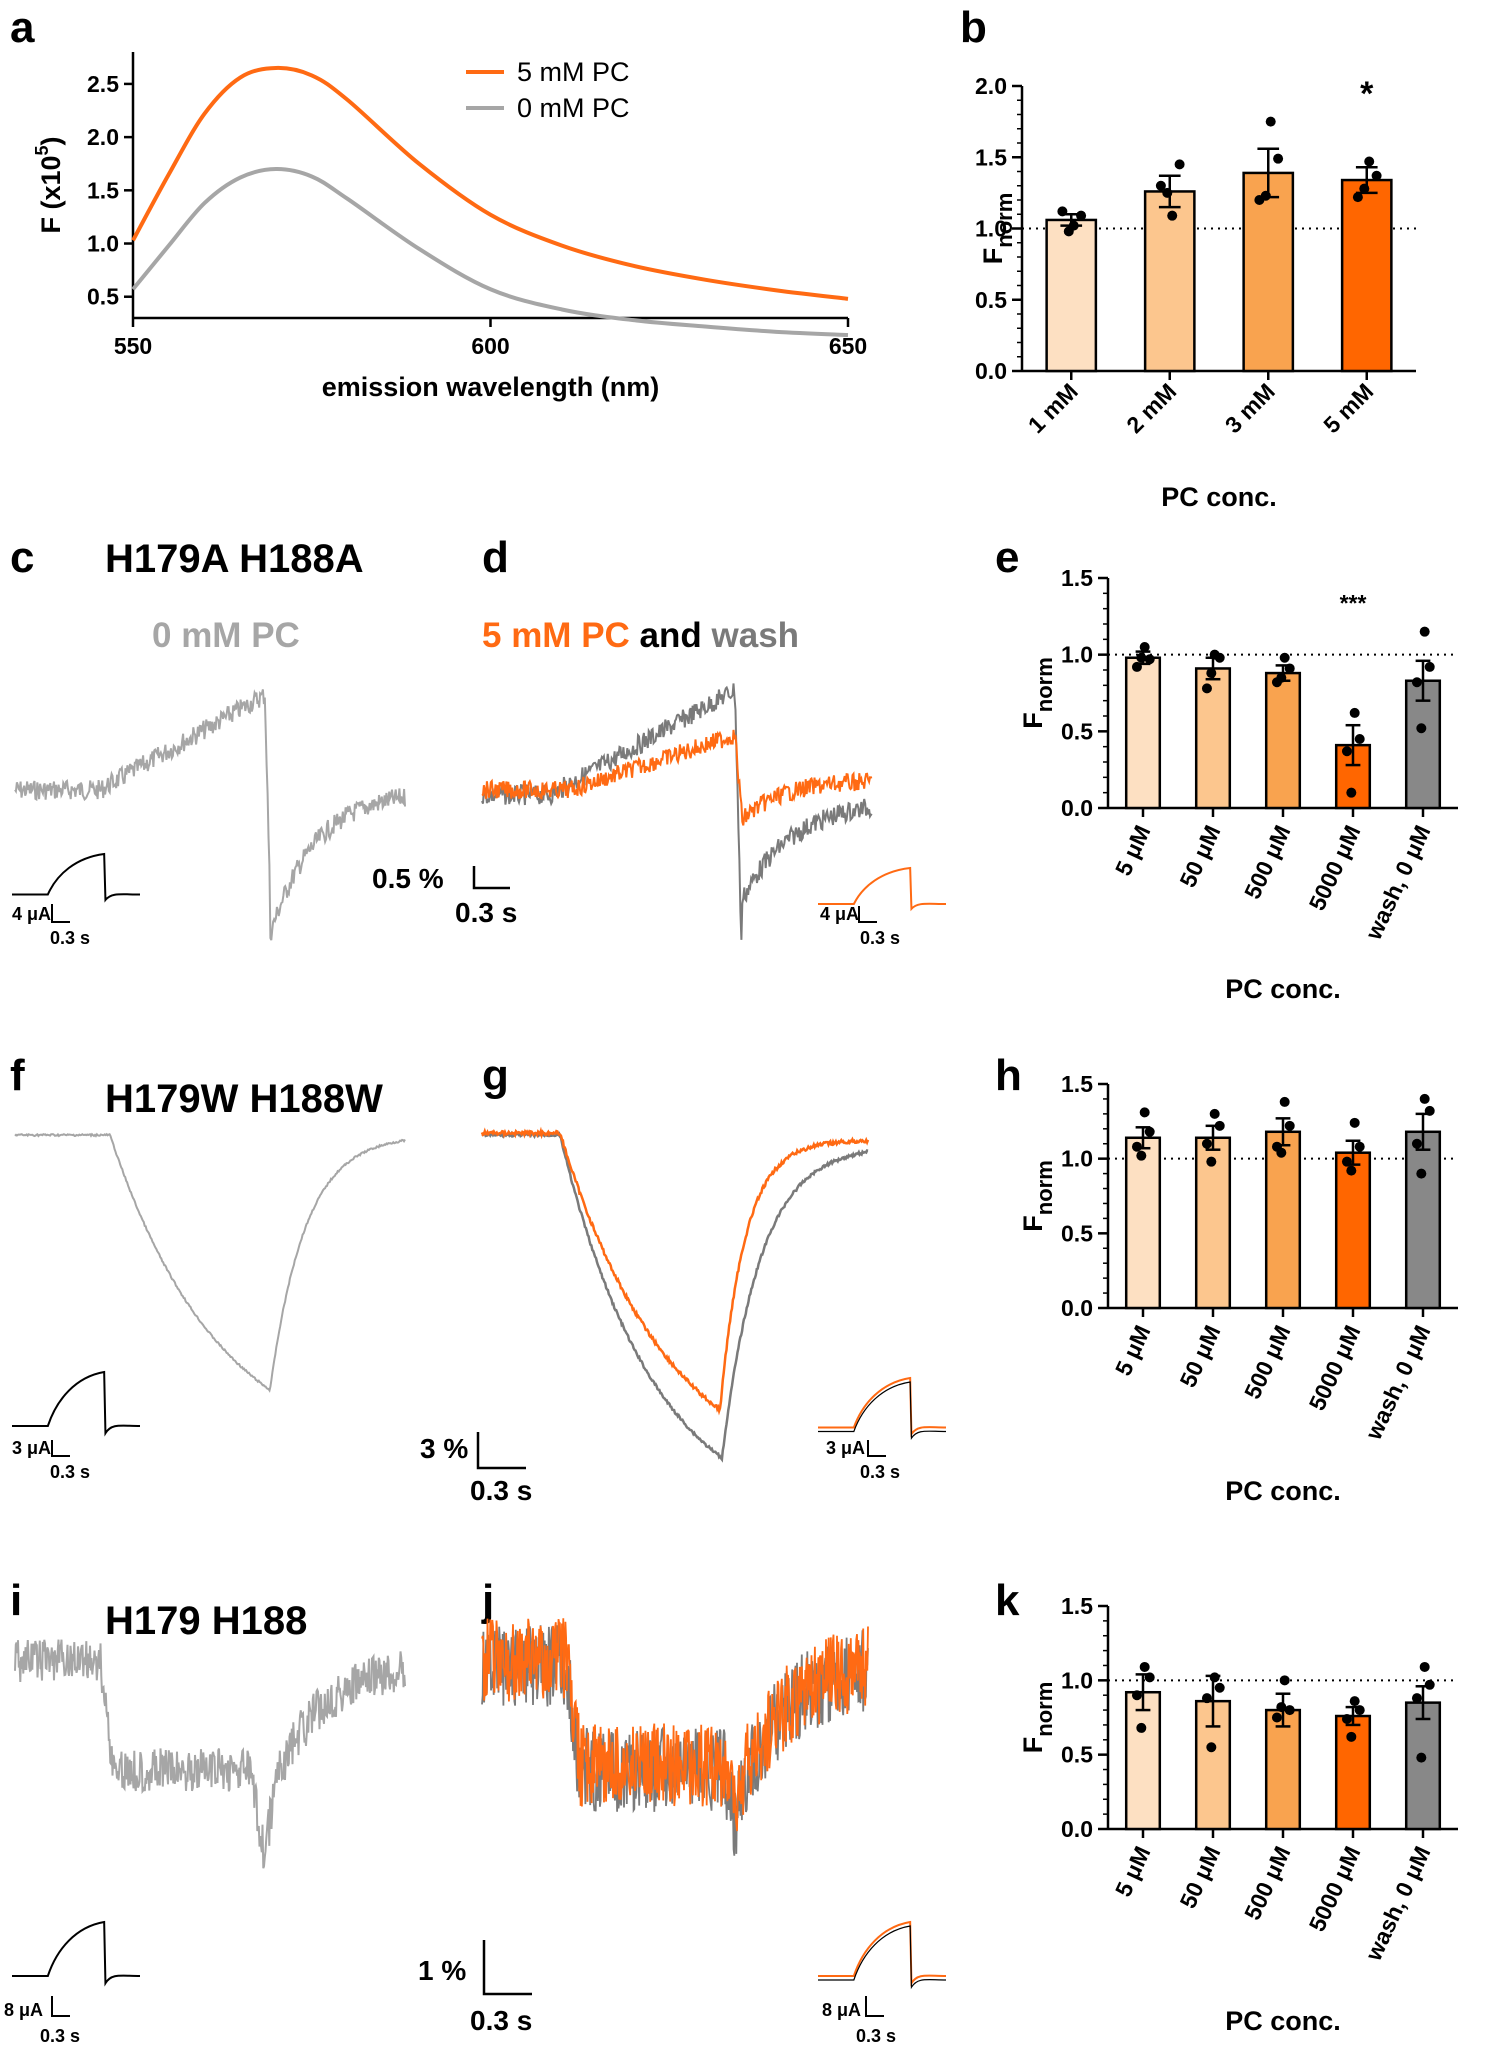  What do you see at coordinates (76, 1403) in the screenshot?
I see `inset-f-current` at bounding box center [76, 1403].